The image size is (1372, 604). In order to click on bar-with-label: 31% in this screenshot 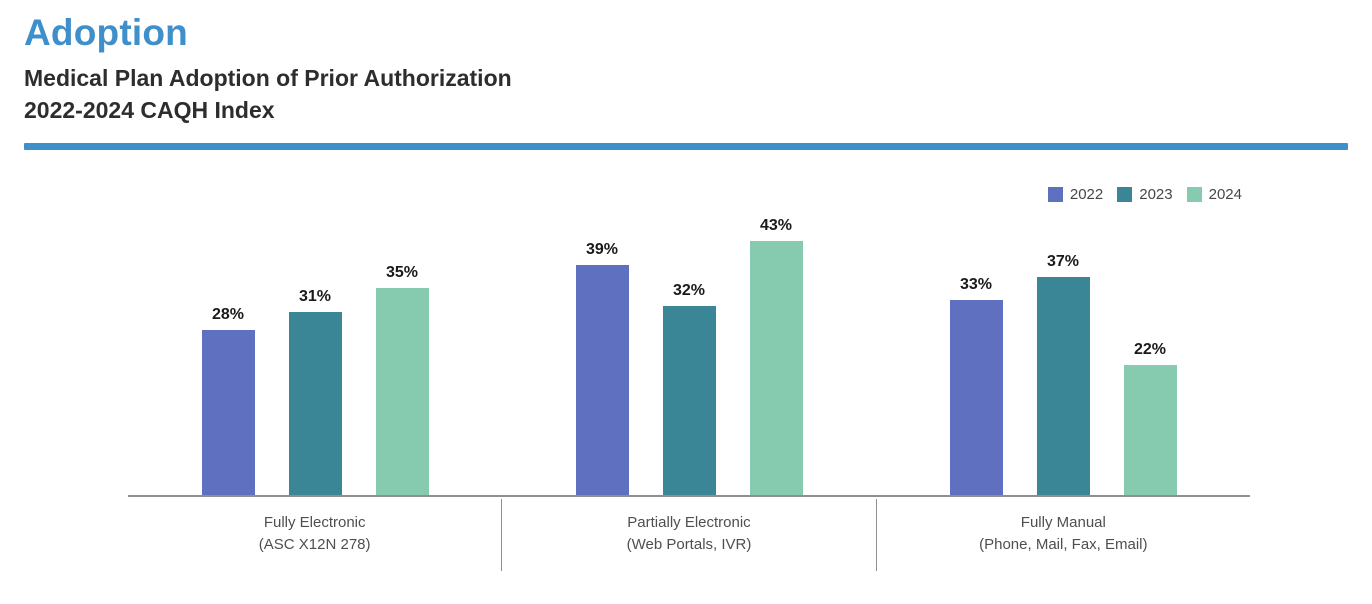, I will do `click(315, 391)`.